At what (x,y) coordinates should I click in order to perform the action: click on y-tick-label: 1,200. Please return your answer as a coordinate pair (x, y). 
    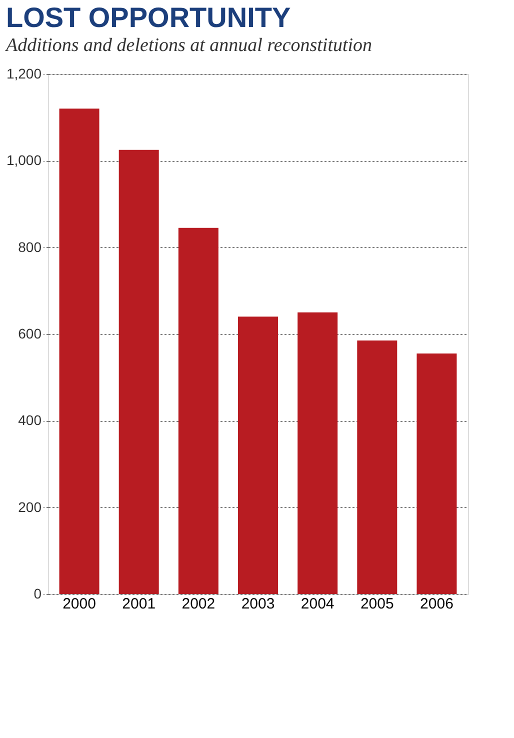
    Looking at the image, I should click on (24, 74).